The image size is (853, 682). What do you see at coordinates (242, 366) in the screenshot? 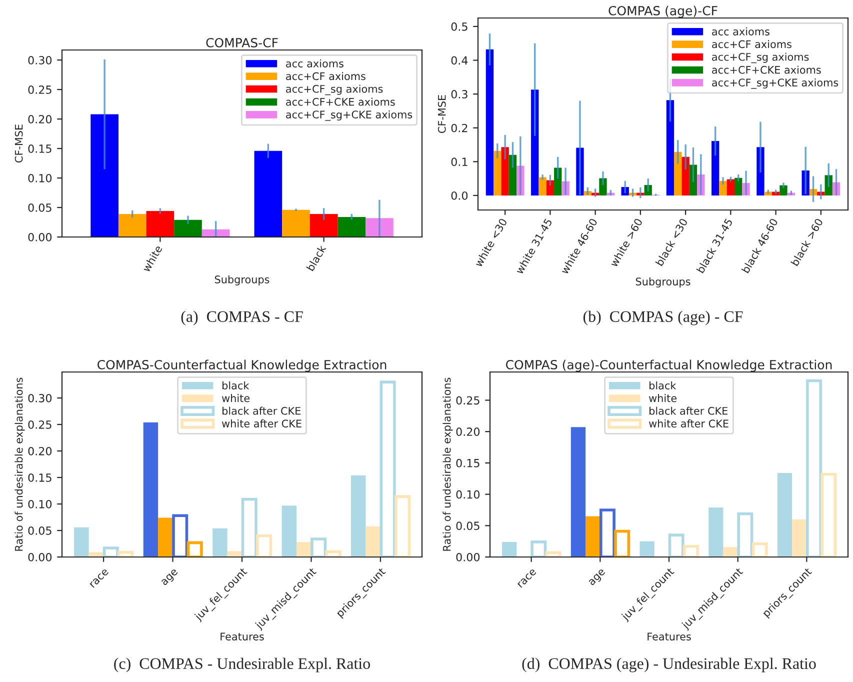
I see `chart-title: COMPAS-Counterfactual Knowledge Extraction` at bounding box center [242, 366].